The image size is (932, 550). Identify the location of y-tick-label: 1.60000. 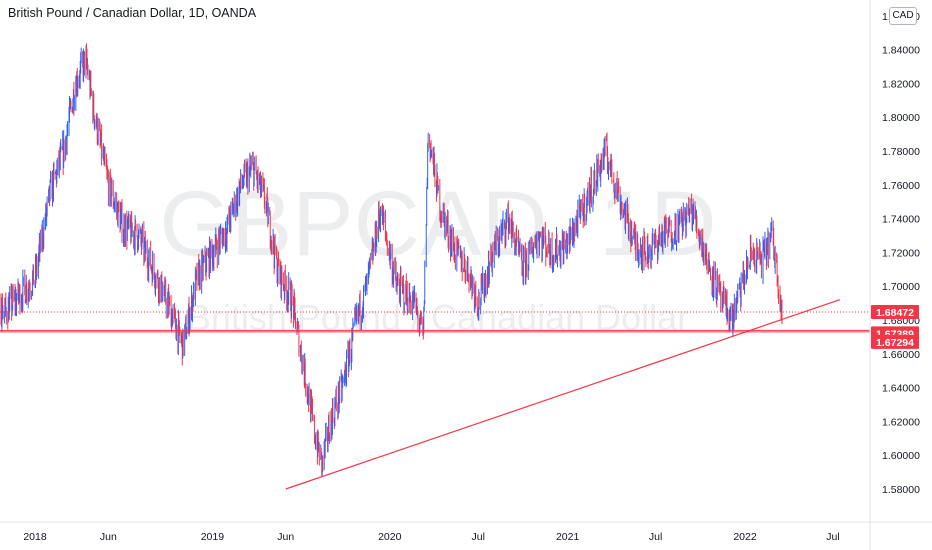
(901, 456).